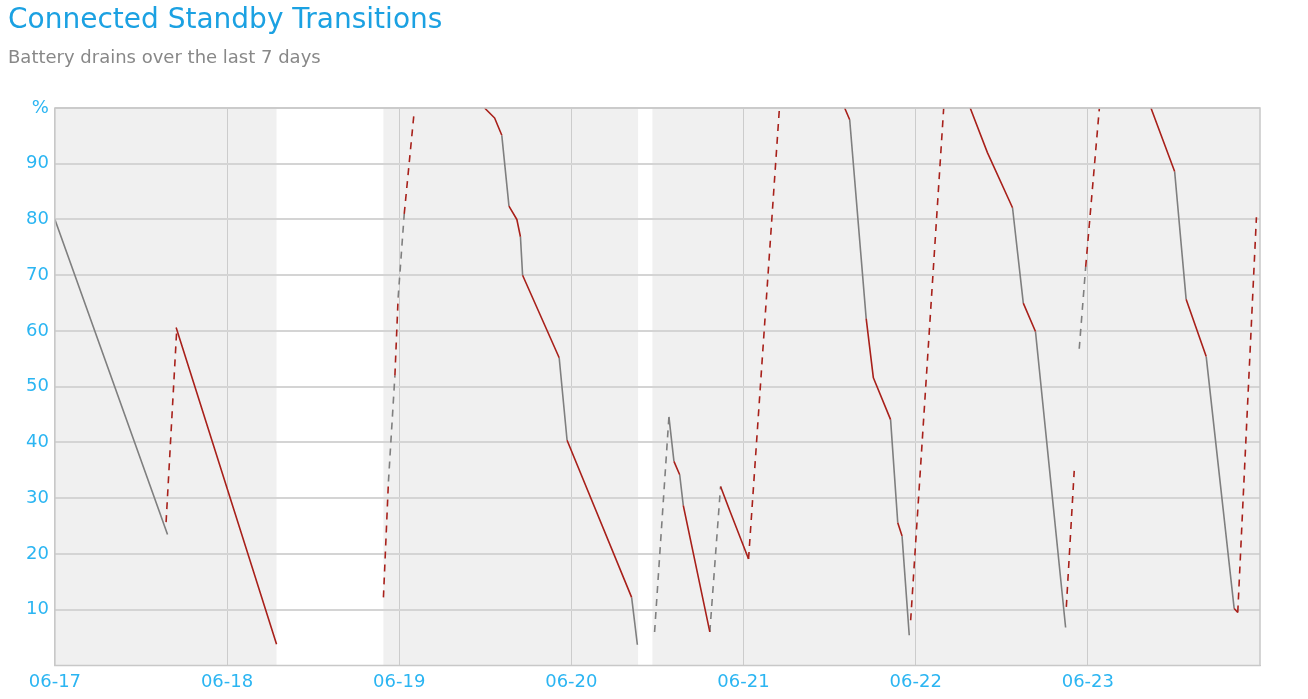  What do you see at coordinates (915, 680) in the screenshot?
I see `x-tick-label: 06-22` at bounding box center [915, 680].